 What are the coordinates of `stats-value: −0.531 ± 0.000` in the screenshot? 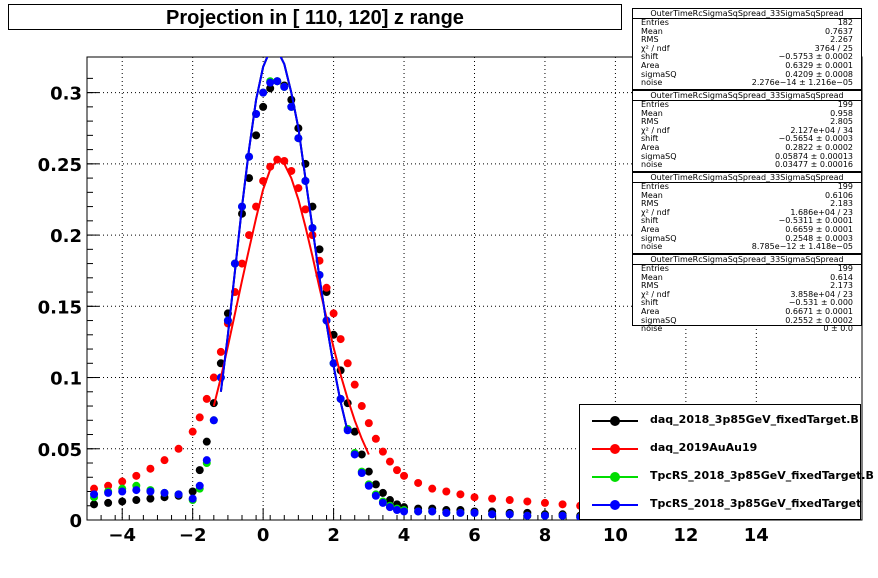 It's located at (820, 303).